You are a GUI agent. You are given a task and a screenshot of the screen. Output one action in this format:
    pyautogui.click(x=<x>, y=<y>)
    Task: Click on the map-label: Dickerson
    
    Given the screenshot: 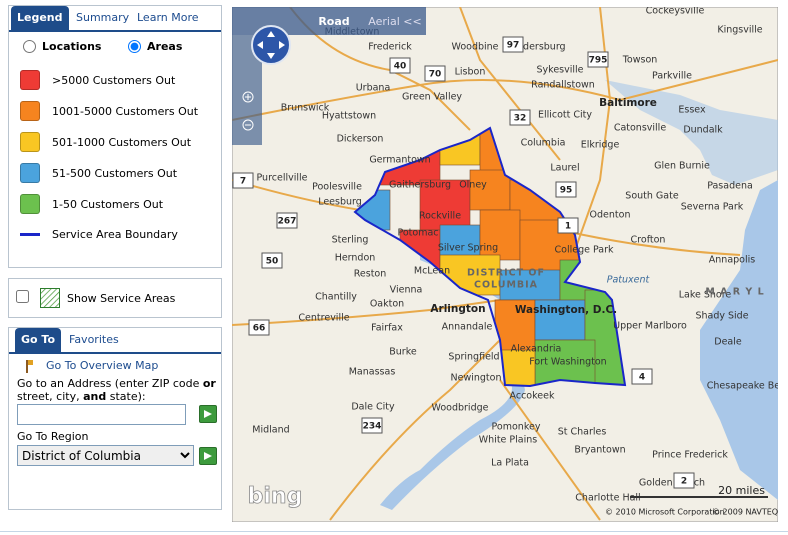 What is the action you would take?
    pyautogui.click(x=360, y=139)
    